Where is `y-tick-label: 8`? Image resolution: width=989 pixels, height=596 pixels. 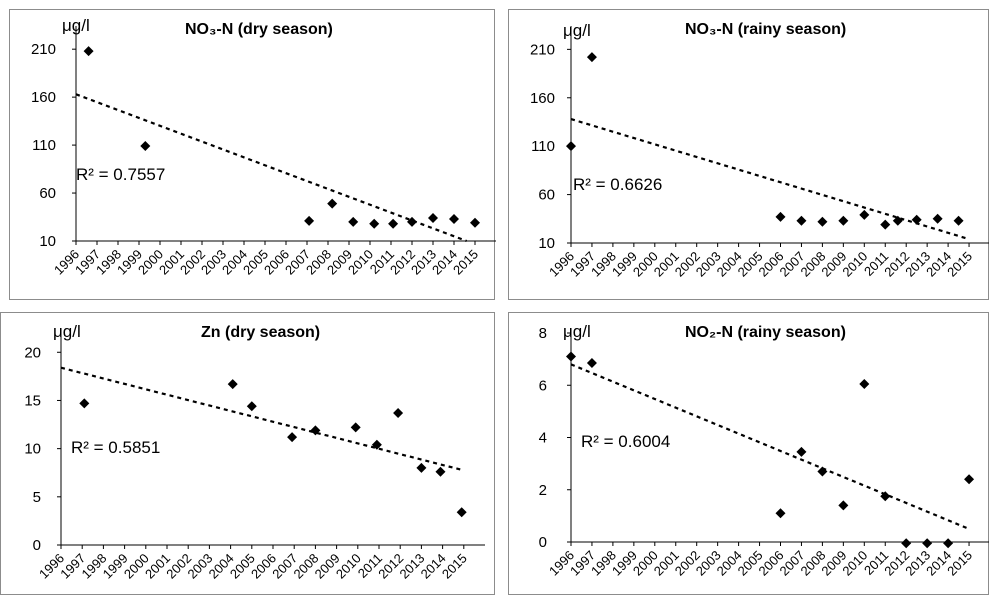
y-tick-label: 8 is located at coordinates (543, 333).